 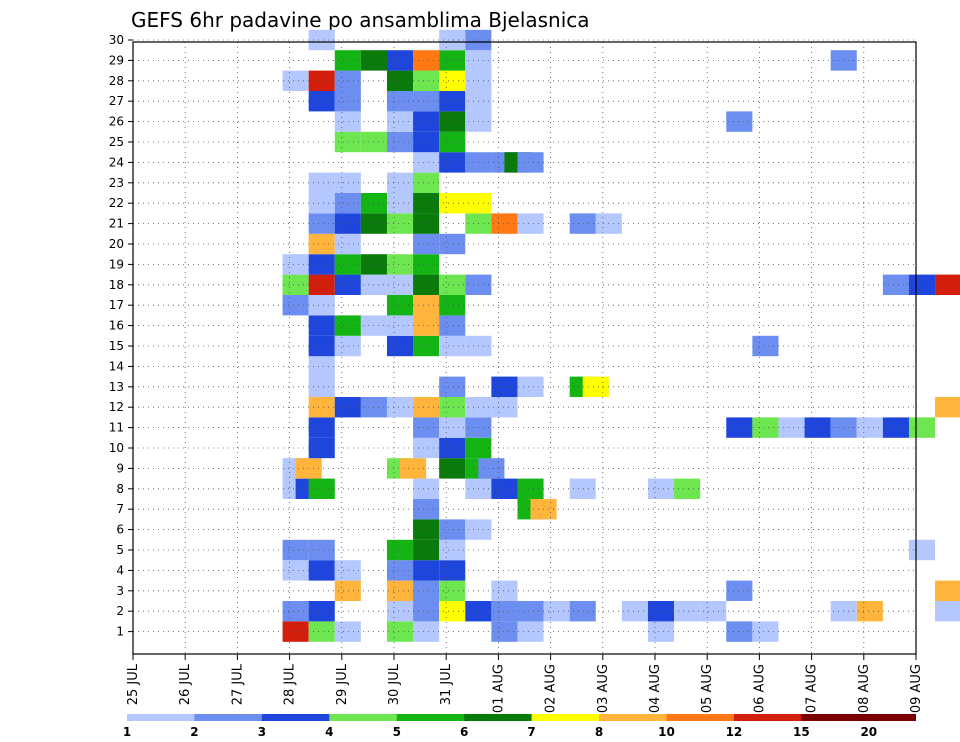 I want to click on y-tick-label: 23, so click(x=116, y=183).